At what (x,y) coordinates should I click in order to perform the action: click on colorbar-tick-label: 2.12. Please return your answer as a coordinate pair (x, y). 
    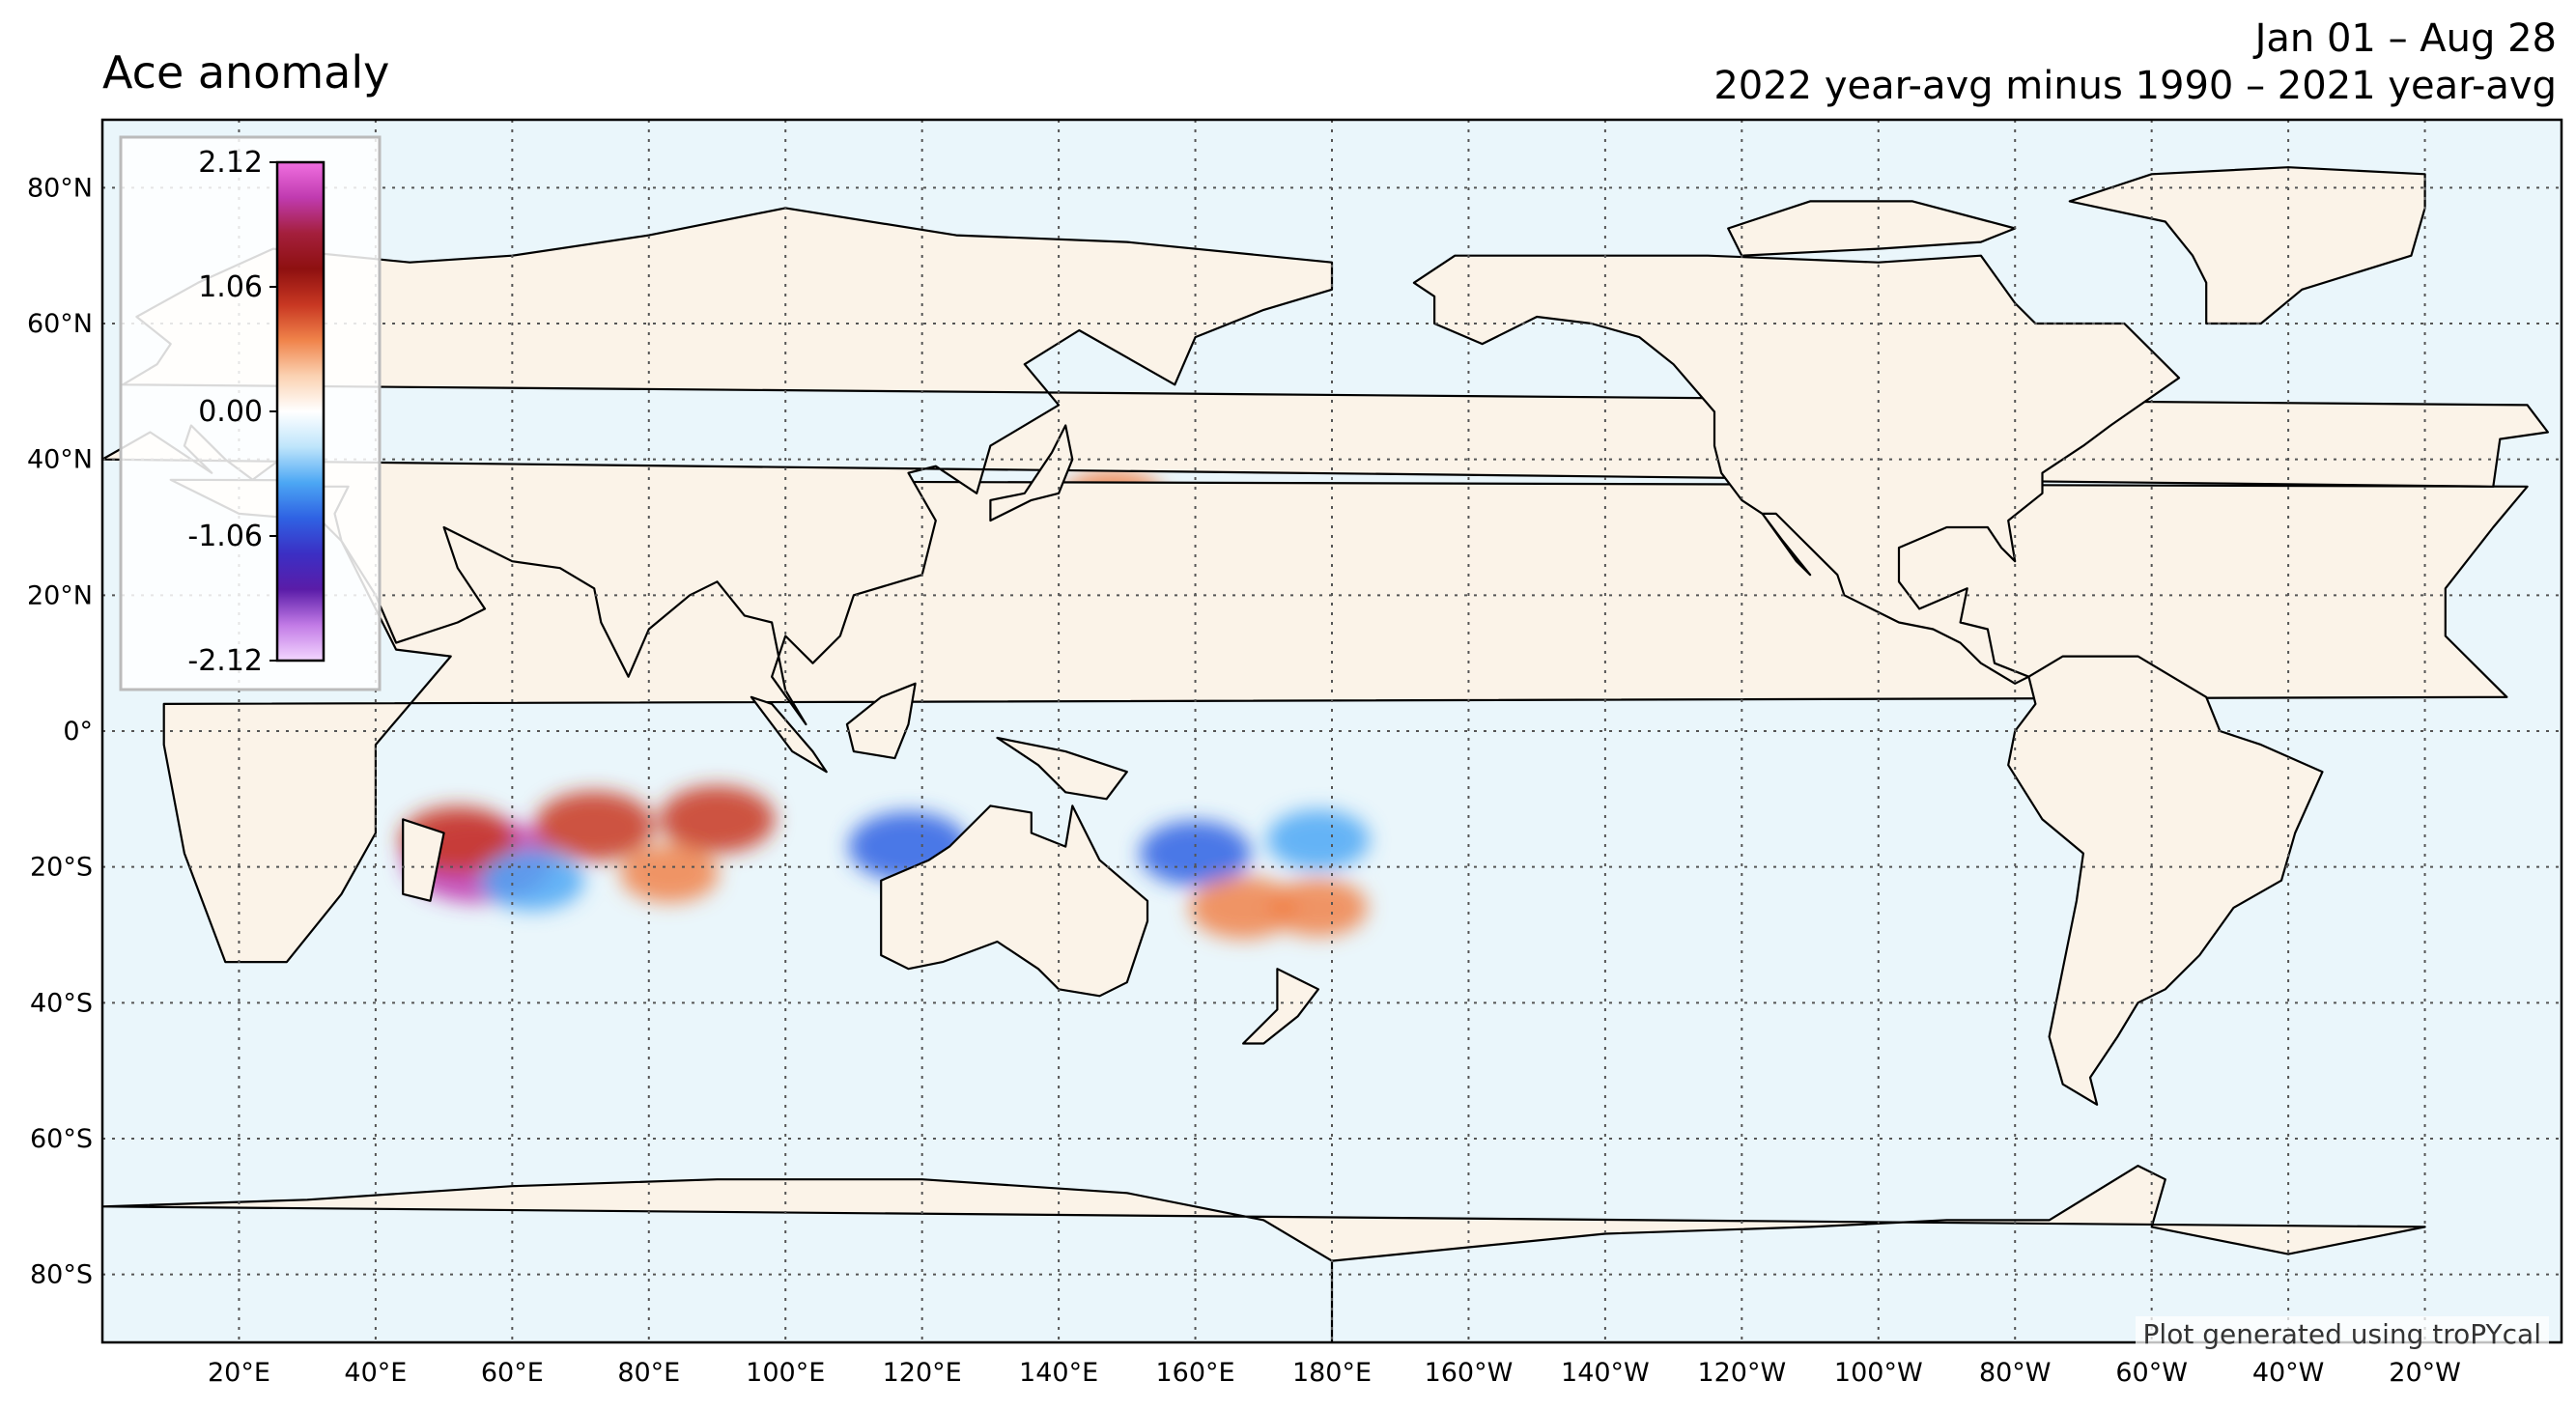
    Looking at the image, I should click on (230, 163).